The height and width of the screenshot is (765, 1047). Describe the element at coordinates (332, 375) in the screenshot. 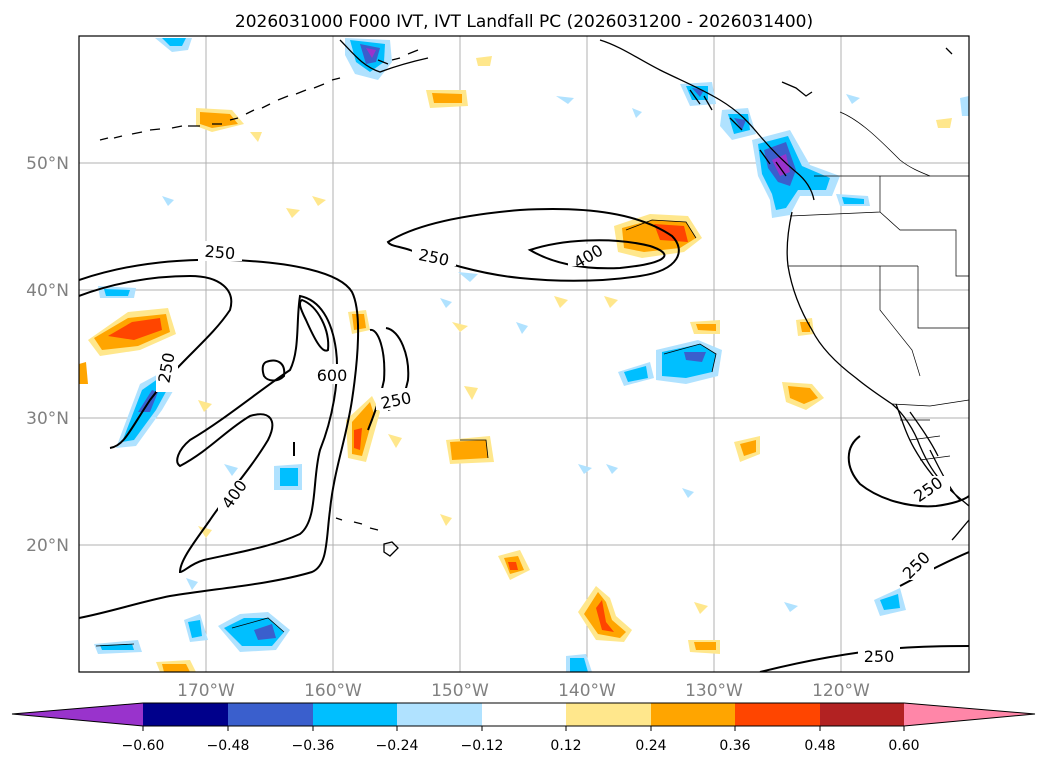

I see `contour-label: 600` at that location.